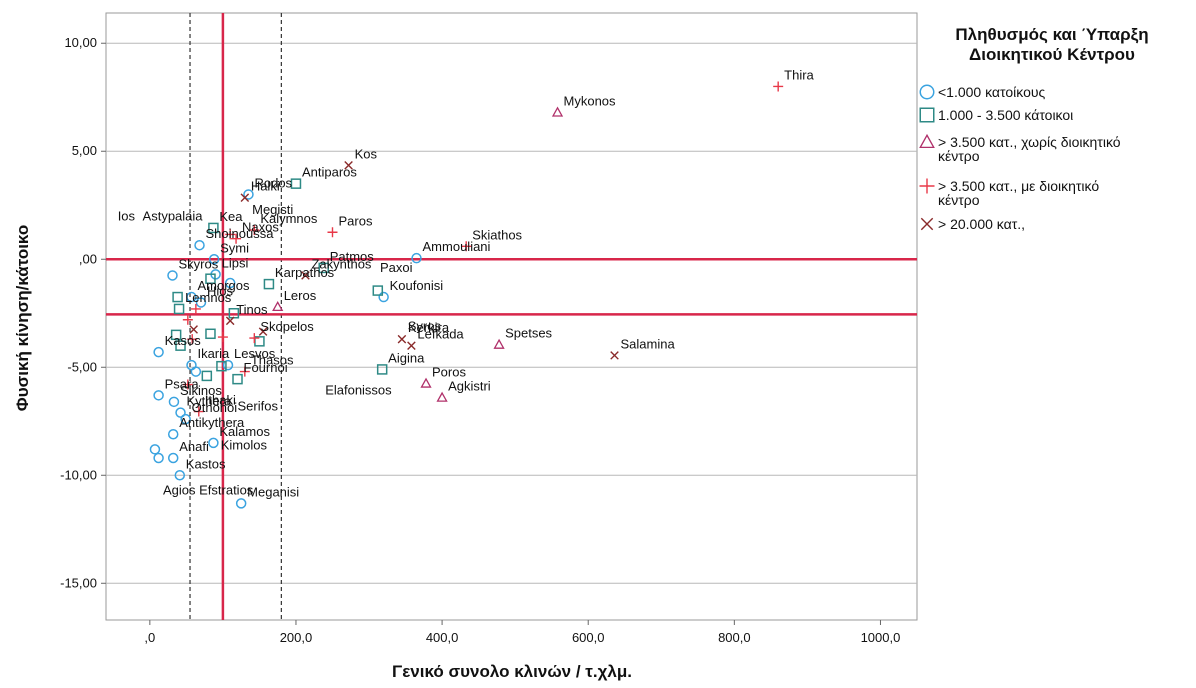 The height and width of the screenshot is (688, 1196). What do you see at coordinates (273, 491) in the screenshot?
I see `point-label: Meganisi` at bounding box center [273, 491].